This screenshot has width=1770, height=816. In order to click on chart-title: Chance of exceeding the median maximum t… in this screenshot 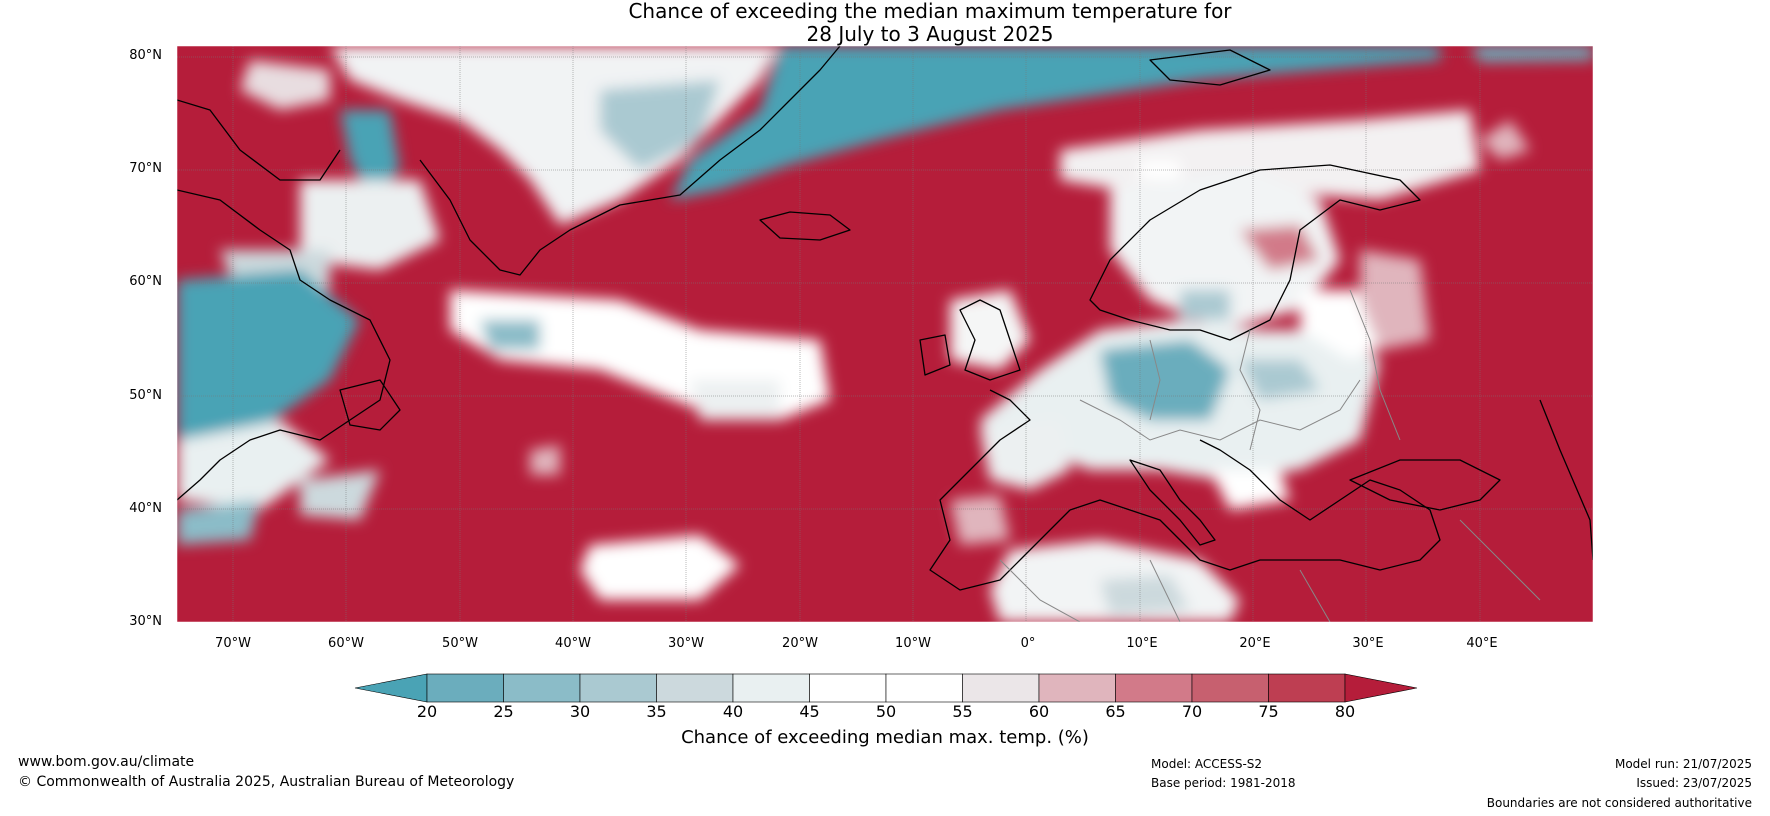, I will do `click(885, 23)`.